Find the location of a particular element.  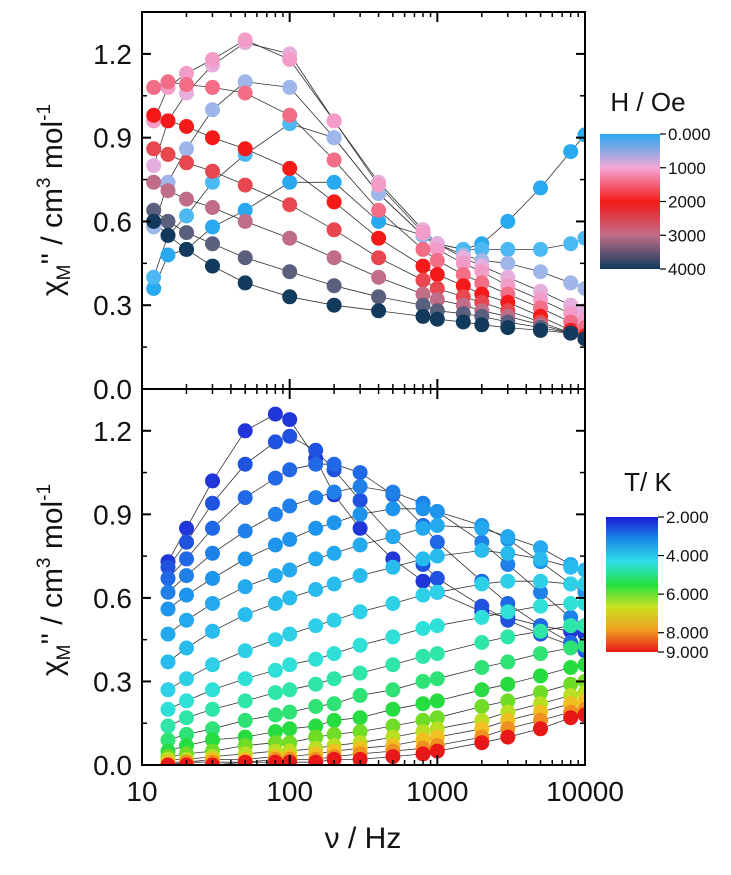

legend-tick-label: 9.000 is located at coordinates (687, 652).